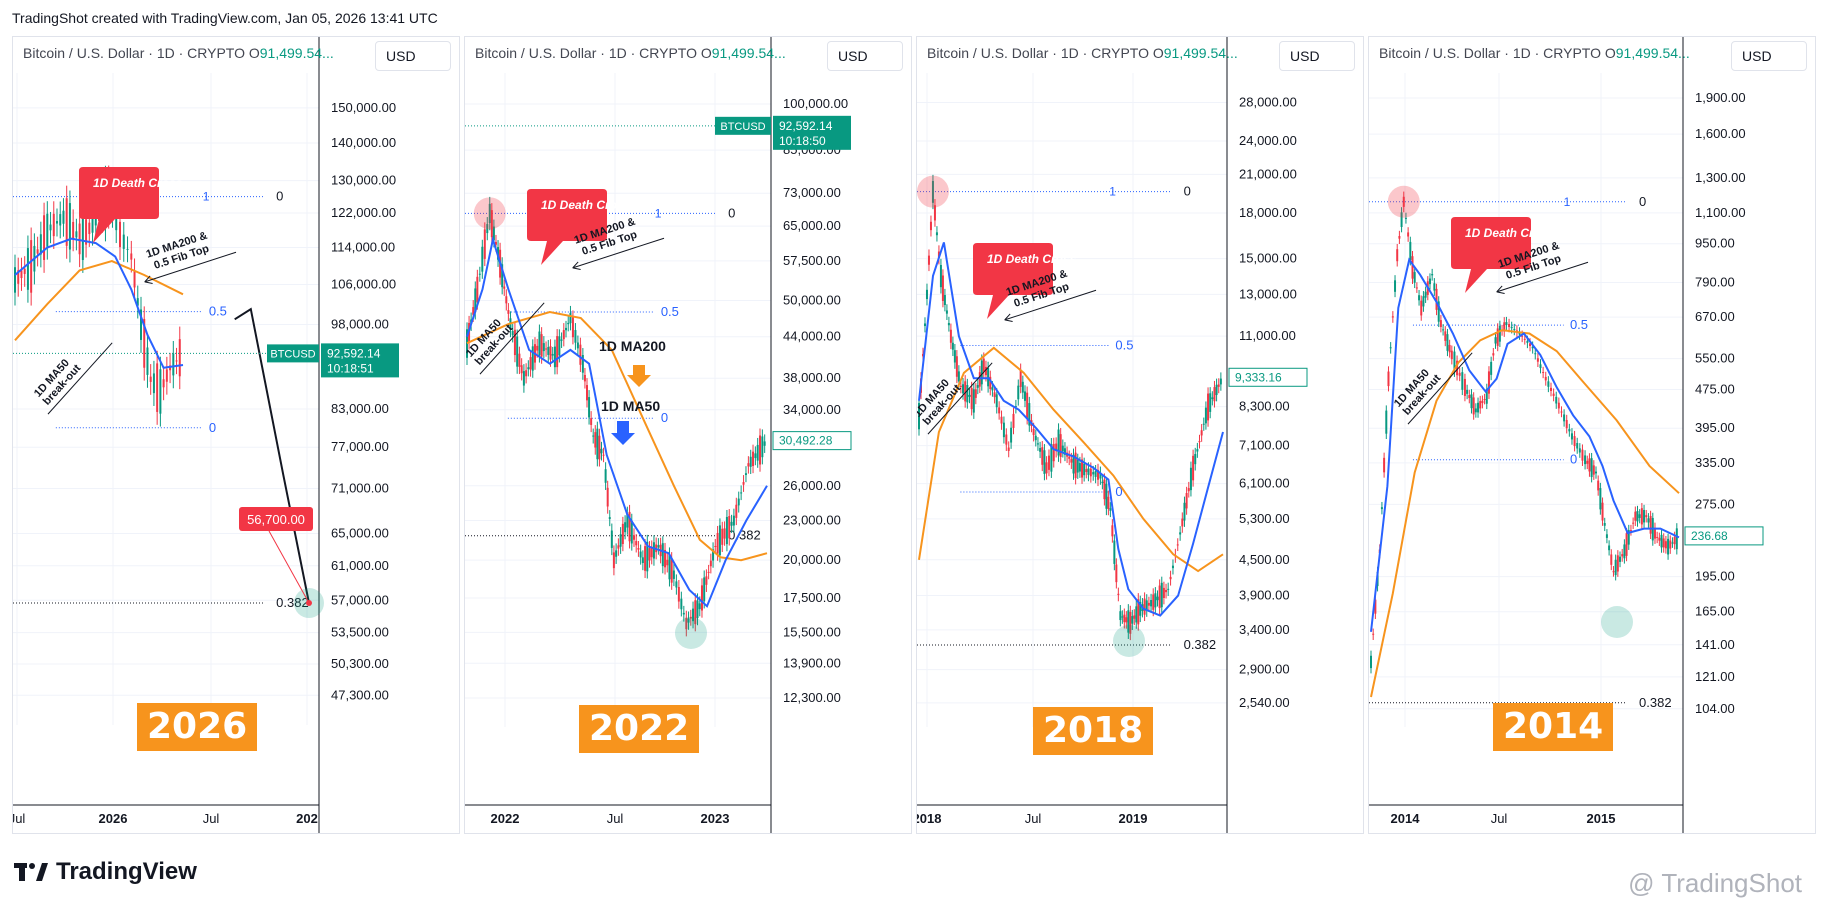  Describe the element at coordinates (1133, 818) in the screenshot. I see `time-tick-label: 2019` at that location.